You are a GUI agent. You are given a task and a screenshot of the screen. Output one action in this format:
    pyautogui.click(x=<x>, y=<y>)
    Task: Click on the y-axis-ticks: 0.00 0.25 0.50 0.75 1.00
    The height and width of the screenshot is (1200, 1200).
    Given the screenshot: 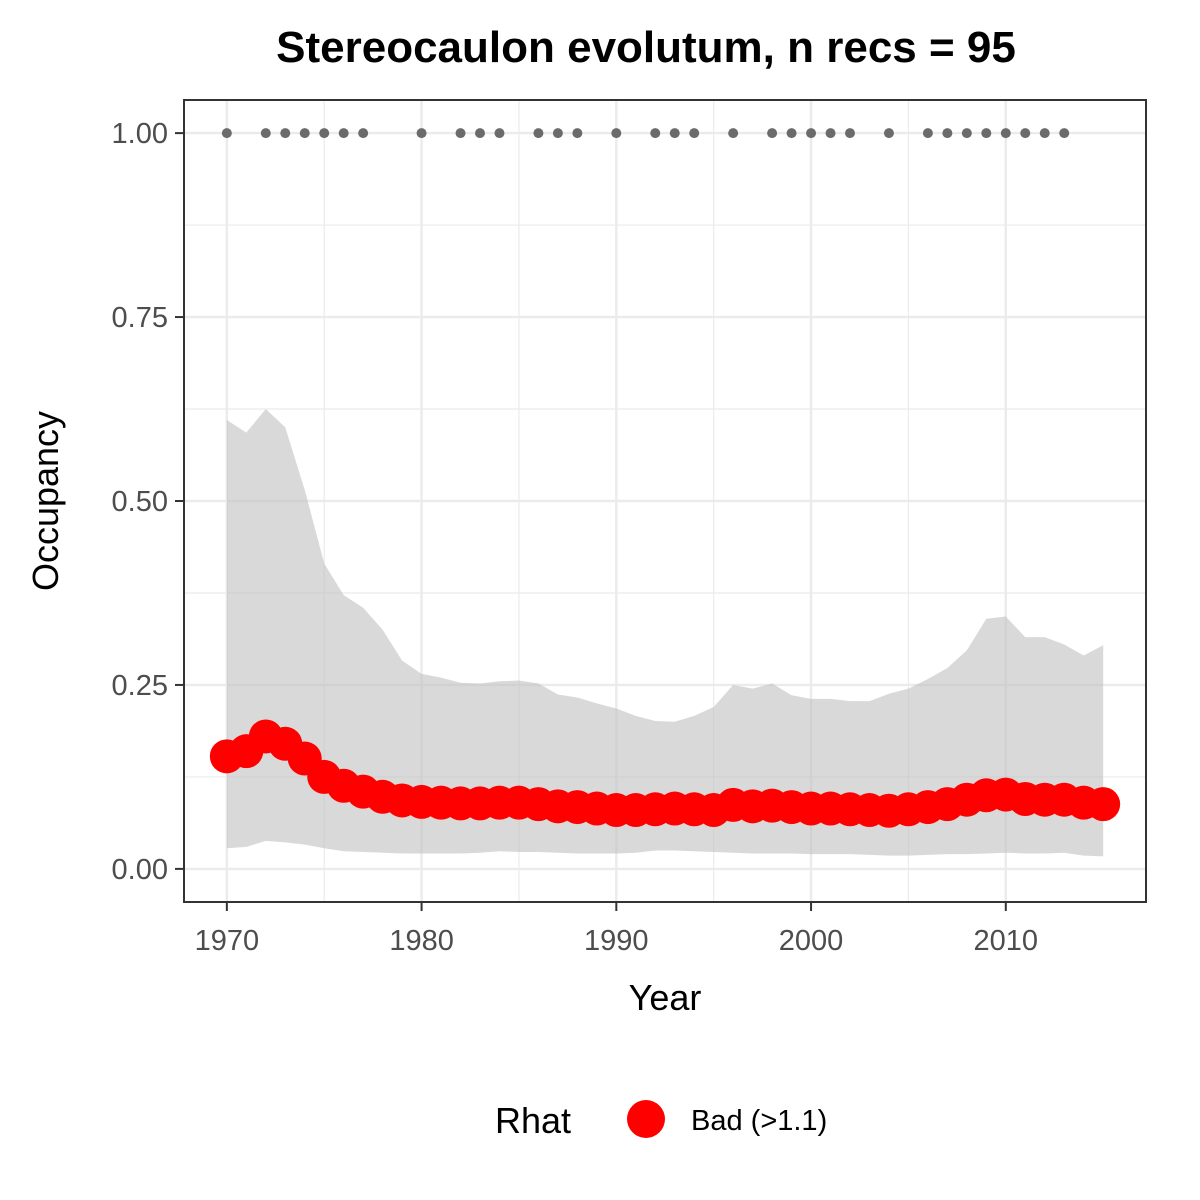 What is the action you would take?
    pyautogui.click(x=148, y=502)
    